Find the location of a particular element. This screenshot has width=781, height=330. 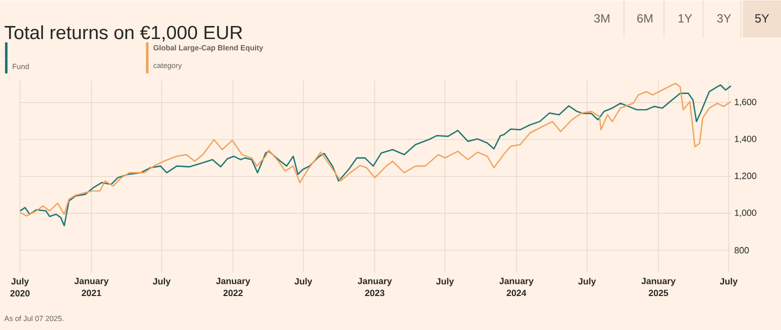

x-tick-label: January 2025 is located at coordinates (658, 287).